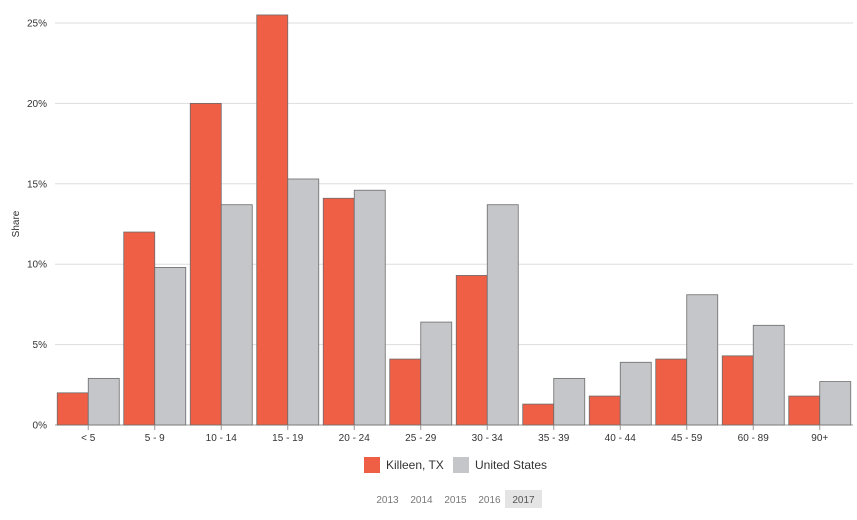  Describe the element at coordinates (621, 438) in the screenshot. I see `x-tick-label: 40 - 44` at that location.